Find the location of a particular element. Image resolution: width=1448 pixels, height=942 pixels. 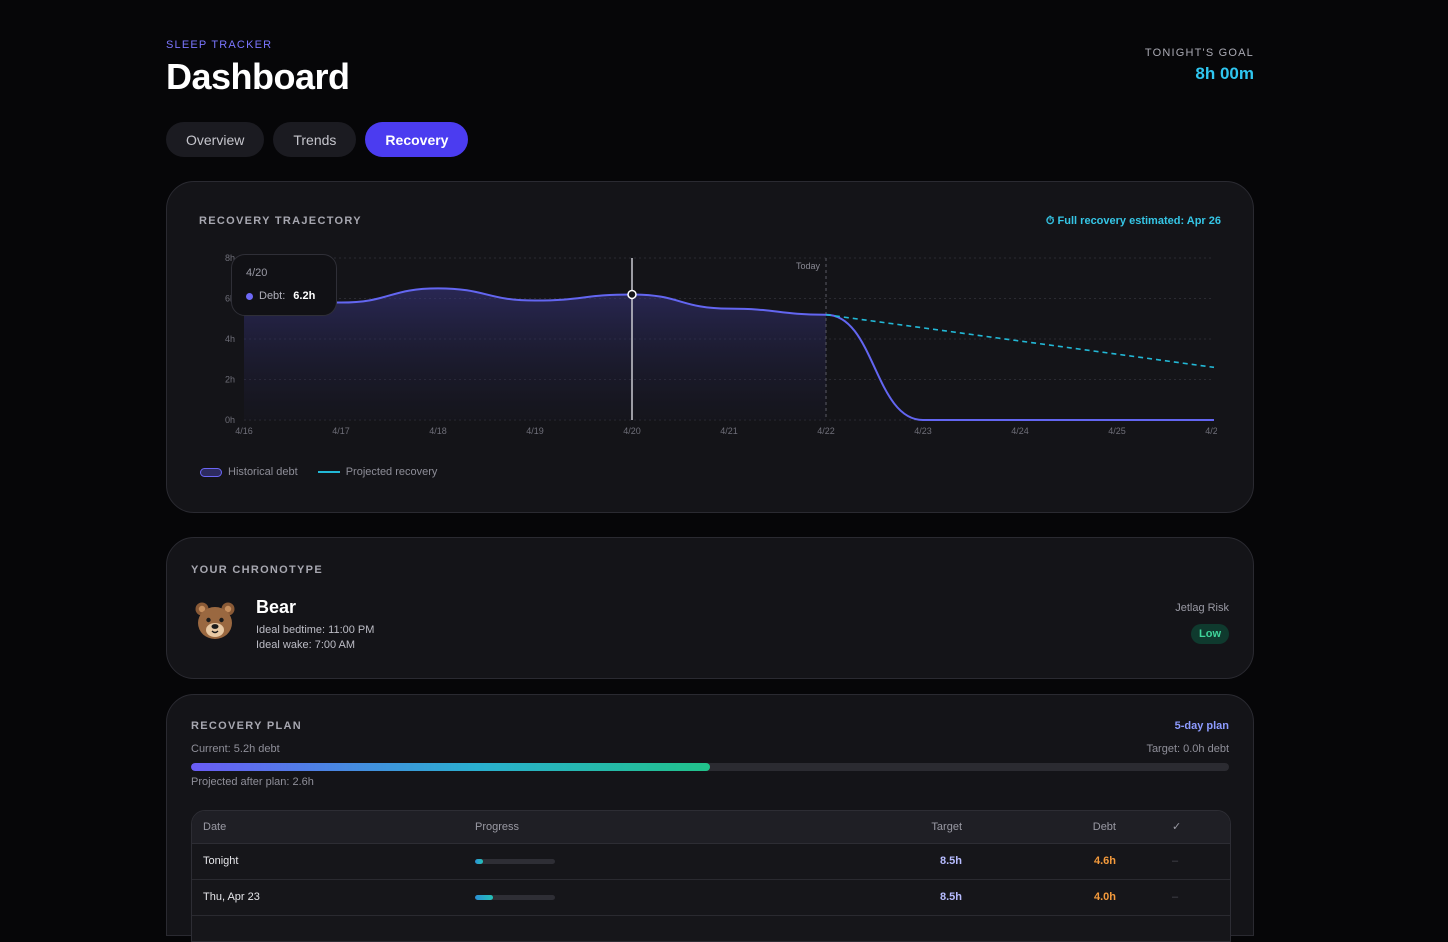

col-date: Date is located at coordinates (215, 827).